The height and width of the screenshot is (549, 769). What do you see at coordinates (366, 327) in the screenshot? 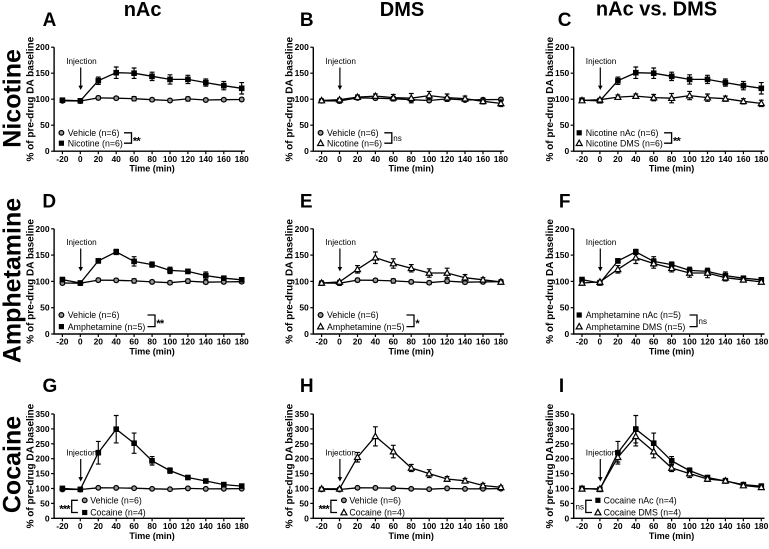
I see `svg-text: Amphetamine (n=5)` at bounding box center [366, 327].